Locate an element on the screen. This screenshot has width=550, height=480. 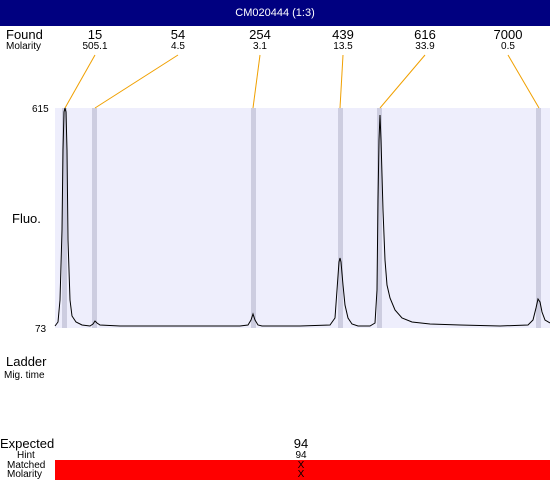
matched-bar is located at coordinates (302, 470).